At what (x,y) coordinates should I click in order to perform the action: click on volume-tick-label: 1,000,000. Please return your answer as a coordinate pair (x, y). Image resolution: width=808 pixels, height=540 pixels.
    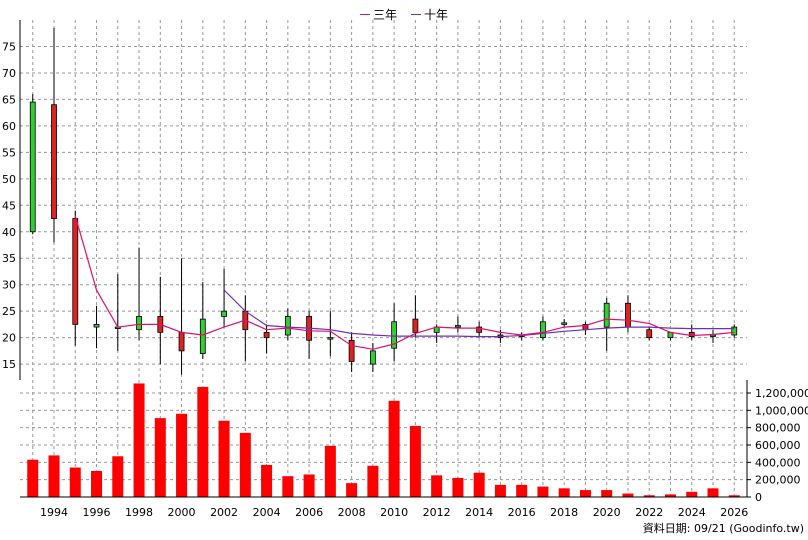
    Looking at the image, I should click on (781, 410).